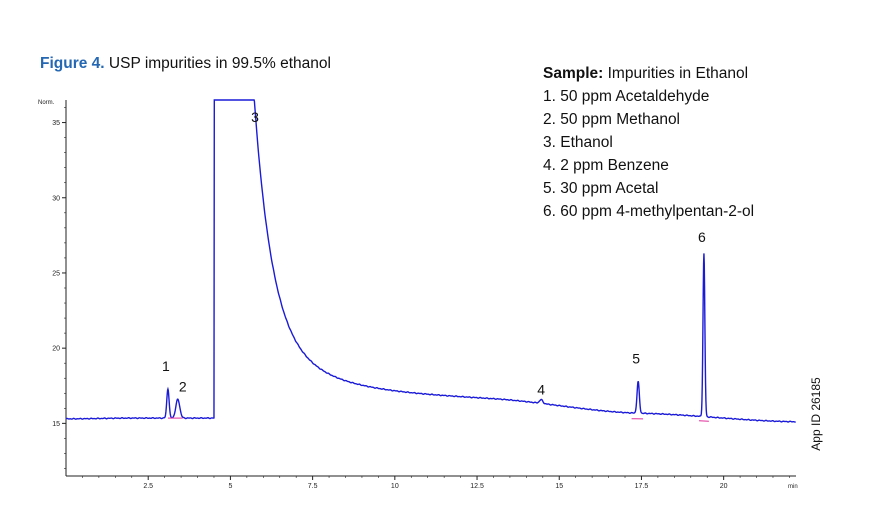 The image size is (891, 526). What do you see at coordinates (72, 63) in the screenshot?
I see `figure-label: Figure 4.` at bounding box center [72, 63].